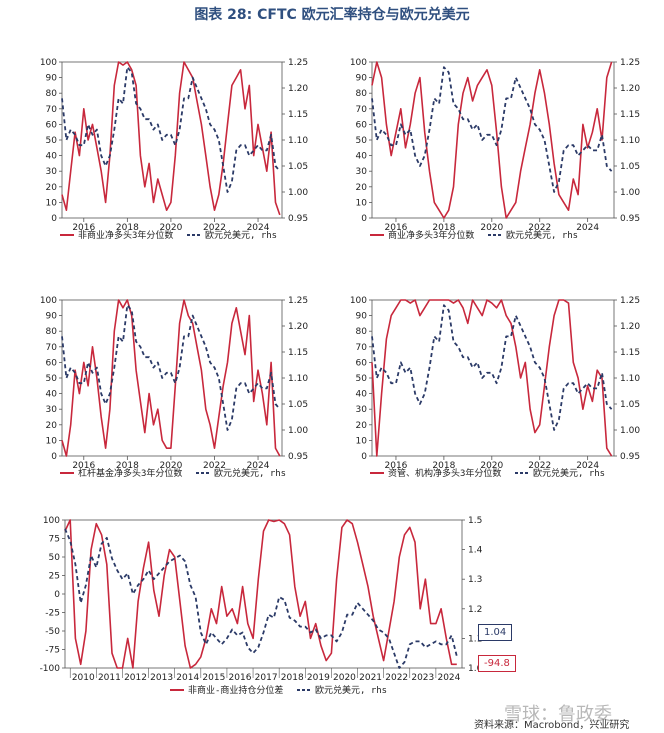  Describe the element at coordinates (495, 632) in the screenshot. I see `fx-end-label: 1.04` at that location.